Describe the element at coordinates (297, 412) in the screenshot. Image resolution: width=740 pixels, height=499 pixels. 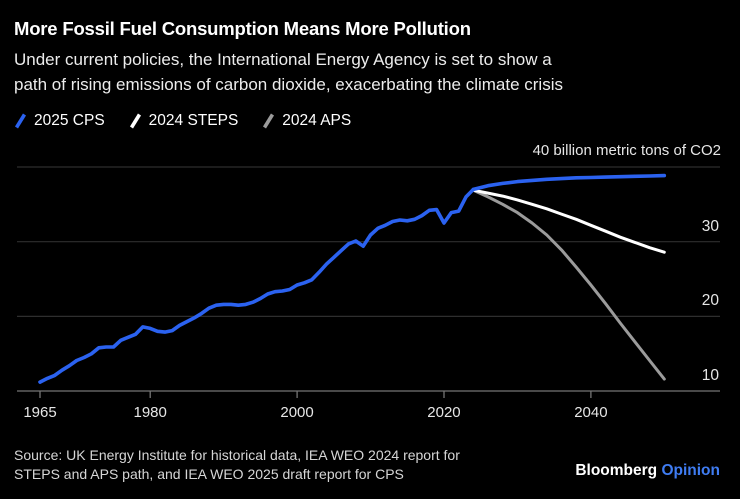
I see `x-tick-label: 2000` at that location.